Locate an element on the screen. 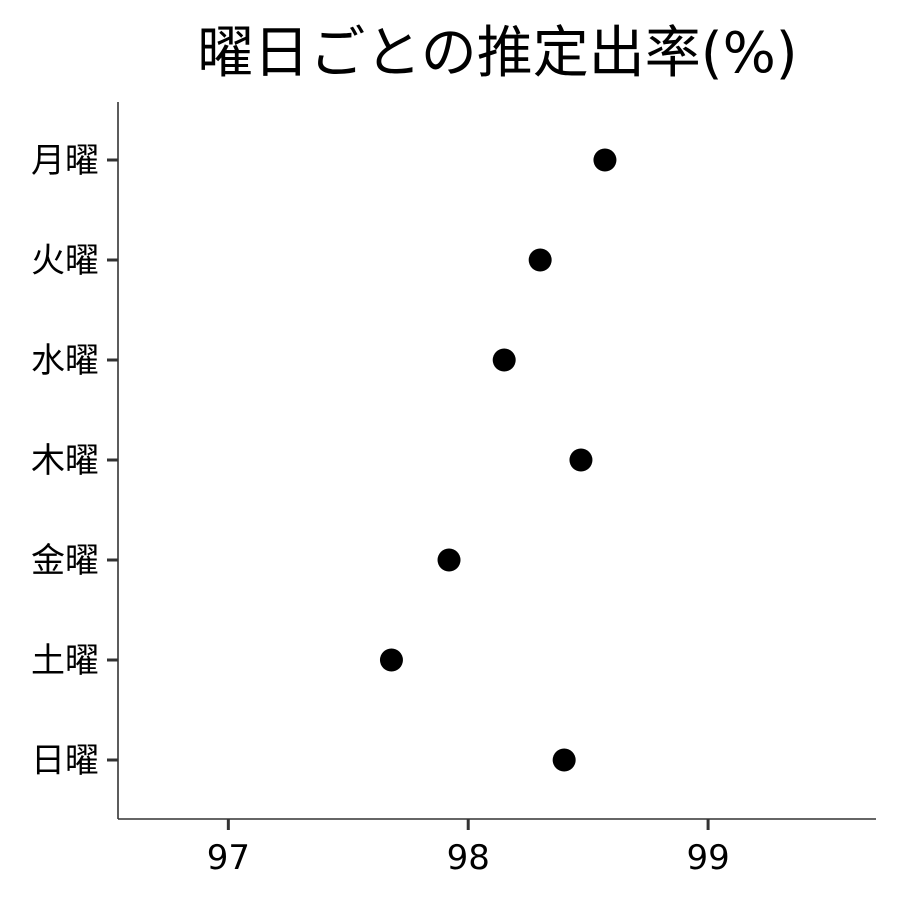 The width and height of the screenshot is (900, 900). y-tick-label: 金曜 is located at coordinates (65, 561).